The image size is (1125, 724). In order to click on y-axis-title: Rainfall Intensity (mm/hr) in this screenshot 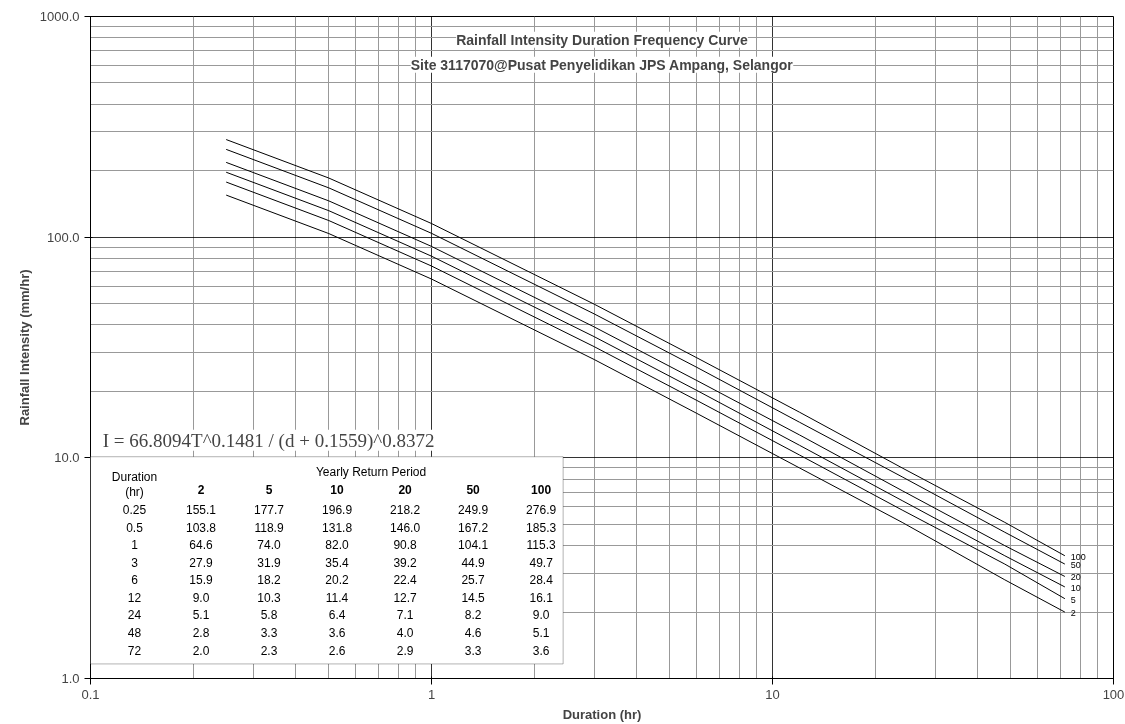, I will do `click(24, 347)`.